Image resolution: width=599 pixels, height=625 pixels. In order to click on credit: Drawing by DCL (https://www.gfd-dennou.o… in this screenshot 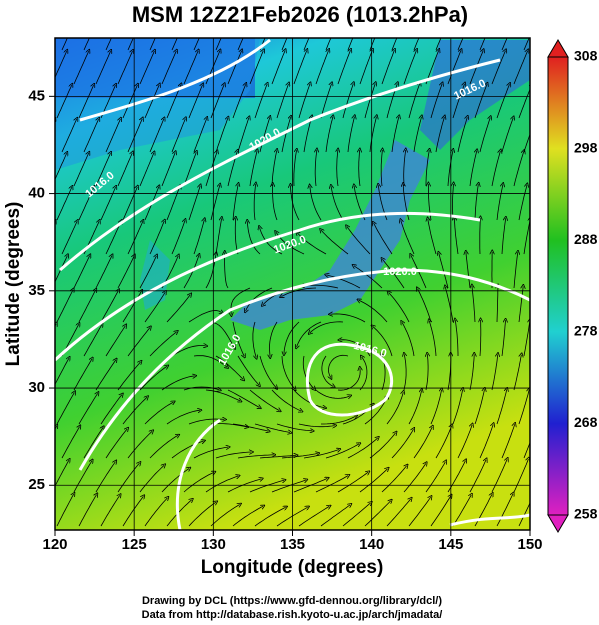, I will do `click(292, 601)`.